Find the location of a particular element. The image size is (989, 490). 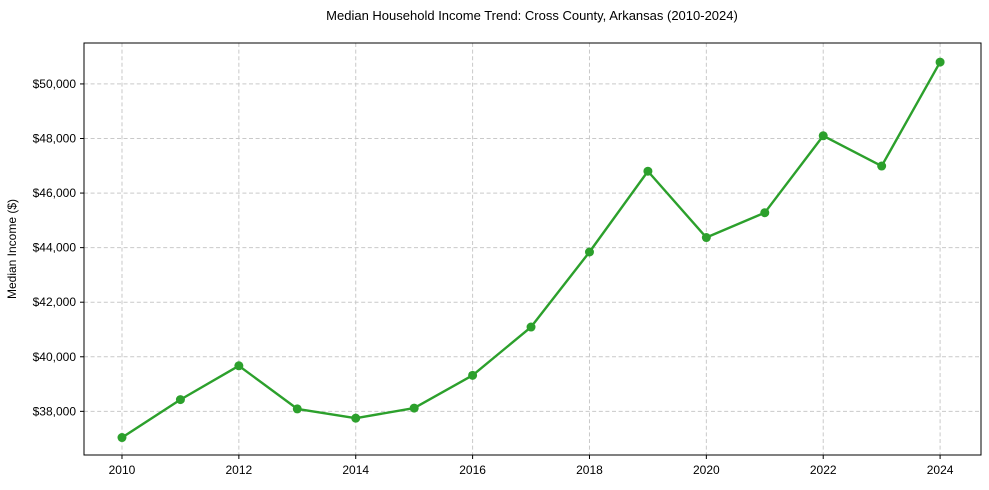

y-tick-label: $48,000 is located at coordinates (55, 138).